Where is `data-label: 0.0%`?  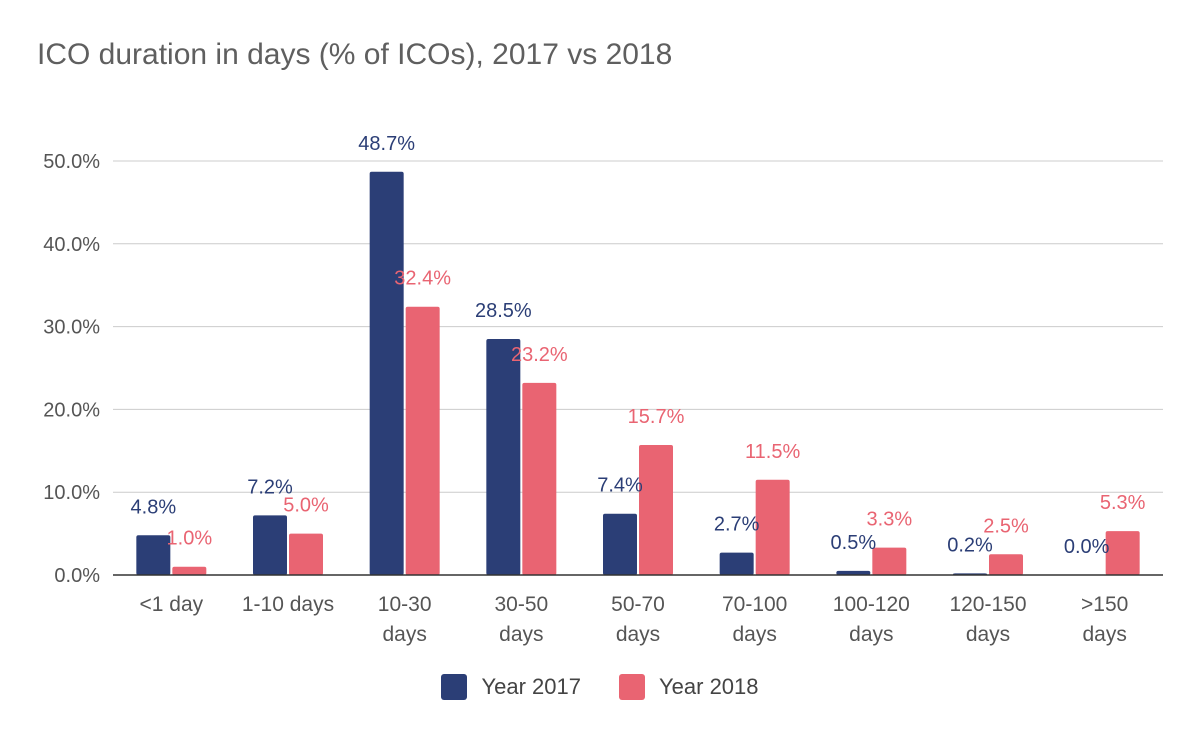
data-label: 0.0% is located at coordinates (1087, 547).